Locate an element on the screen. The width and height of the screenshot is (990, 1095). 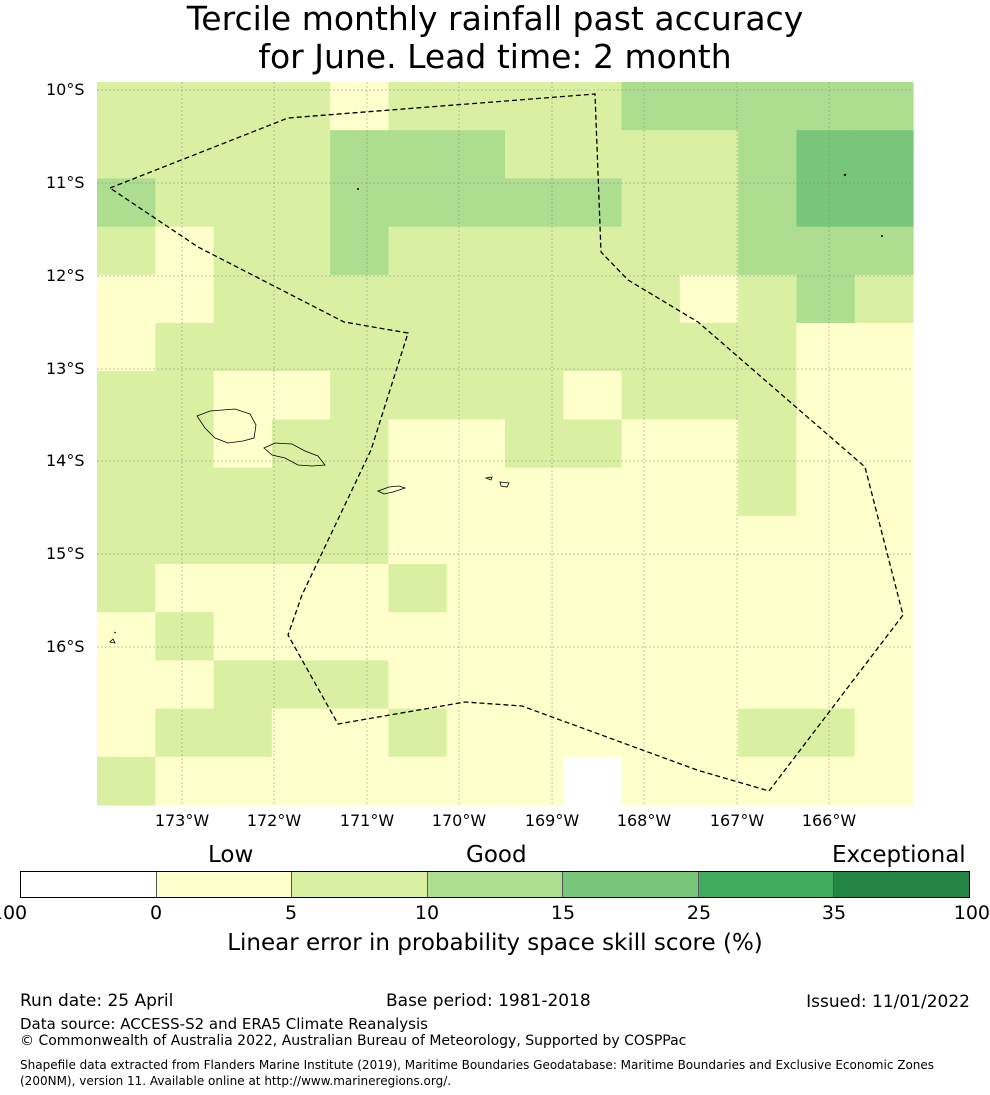
lon-label-169w: 169°W is located at coordinates (552, 820).